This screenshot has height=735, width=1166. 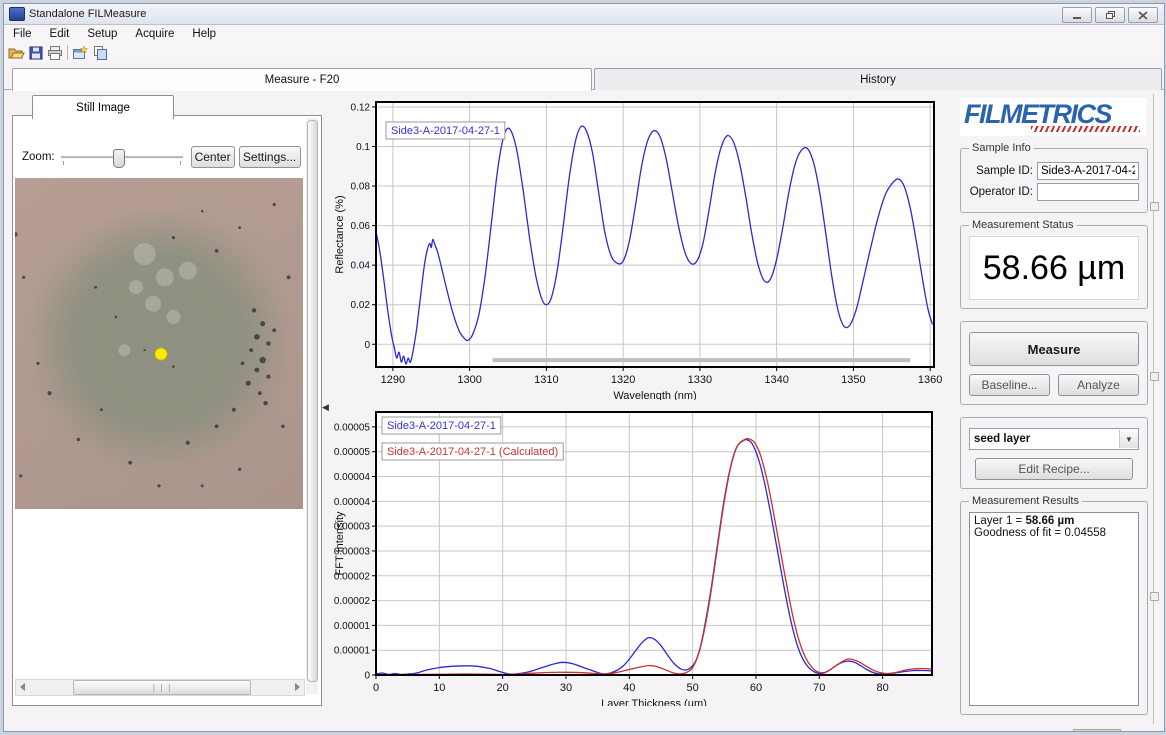 I want to click on svg-text: 0.02, so click(x=361, y=305).